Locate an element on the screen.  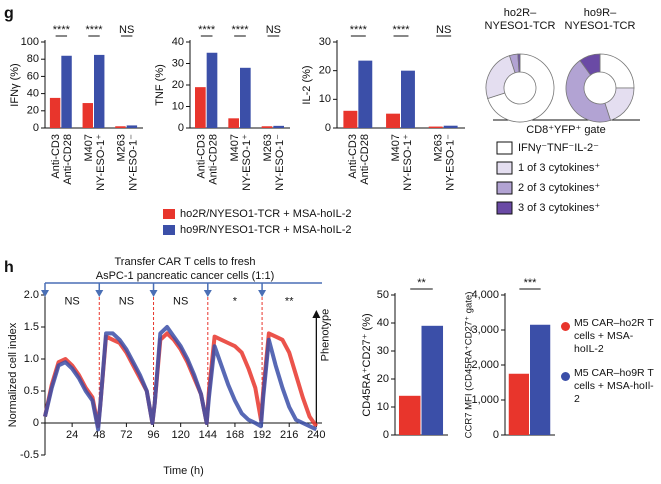
legend-text: M5 CAR–ho2R T cells + MSA-hoIL-2 is located at coordinates (614, 336).